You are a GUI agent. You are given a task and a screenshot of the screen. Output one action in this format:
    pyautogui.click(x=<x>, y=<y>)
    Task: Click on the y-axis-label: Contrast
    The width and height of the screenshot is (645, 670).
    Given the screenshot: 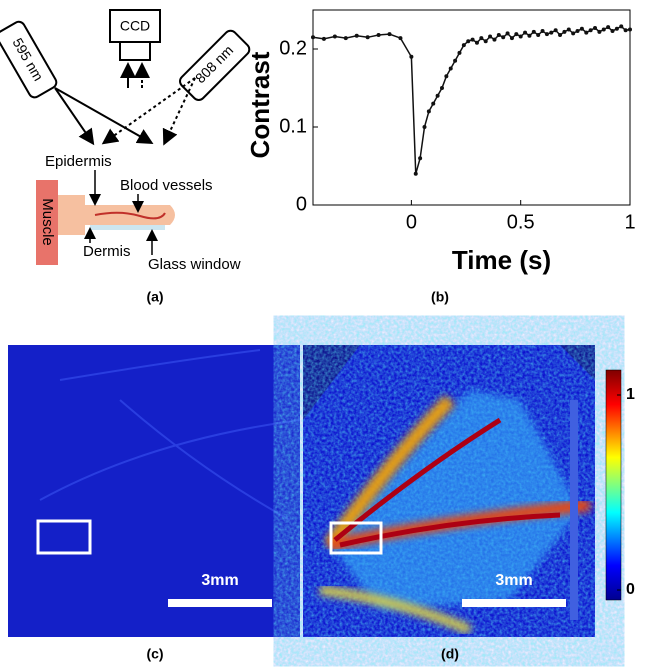 What is the action you would take?
    pyautogui.click(x=260, y=104)
    